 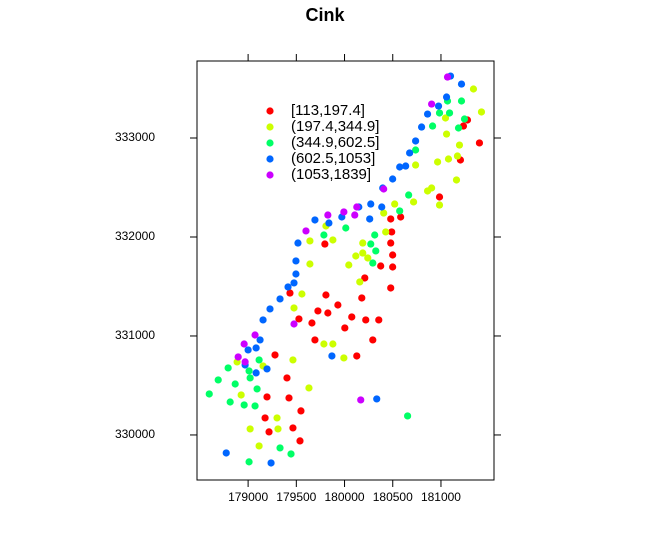 I want to click on legend-marker, so click(x=270, y=111).